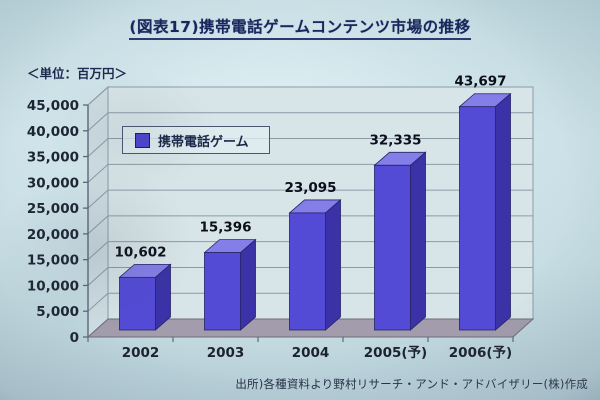 Image resolution: width=600 pixels, height=400 pixels. What do you see at coordinates (53, 209) in the screenshot?
I see `y-tick-label: 25,000` at bounding box center [53, 209].